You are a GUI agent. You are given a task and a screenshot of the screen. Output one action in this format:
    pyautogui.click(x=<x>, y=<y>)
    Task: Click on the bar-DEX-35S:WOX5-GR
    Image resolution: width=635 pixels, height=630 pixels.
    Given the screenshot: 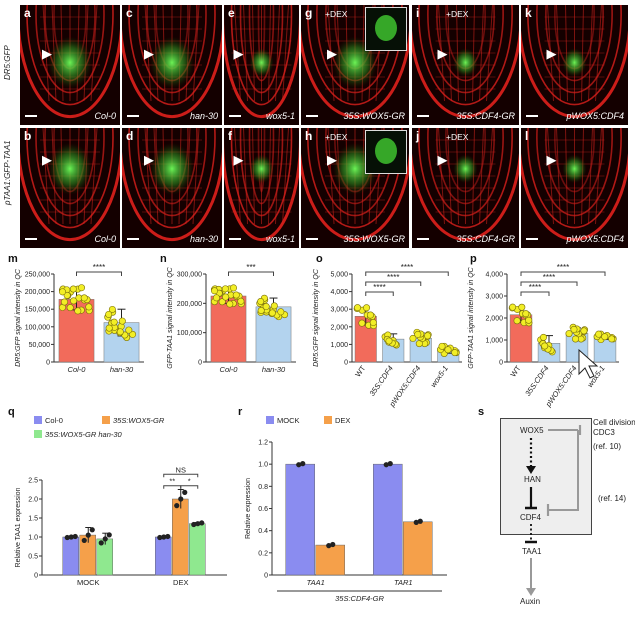 What is the action you would take?
    pyautogui.click(x=180, y=537)
    